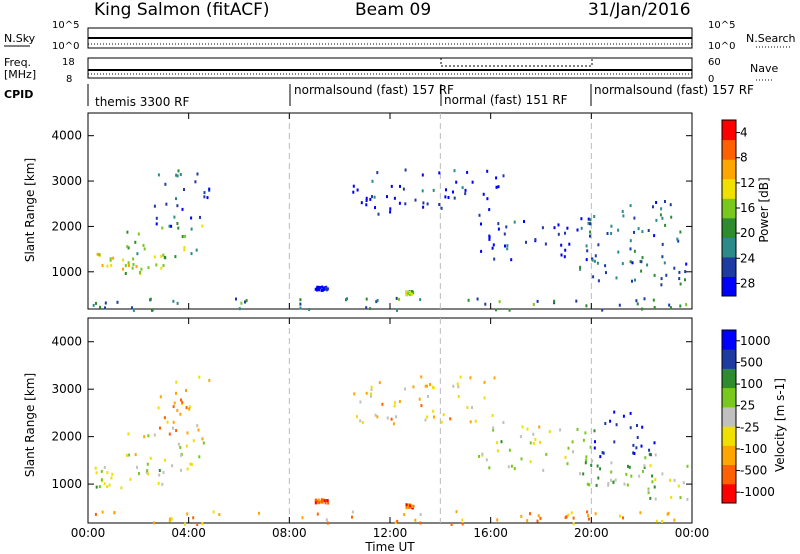 The height and width of the screenshot is (554, 800). What do you see at coordinates (747, 258) in the screenshot?
I see `colorbar-tick-label: 24` at bounding box center [747, 258].